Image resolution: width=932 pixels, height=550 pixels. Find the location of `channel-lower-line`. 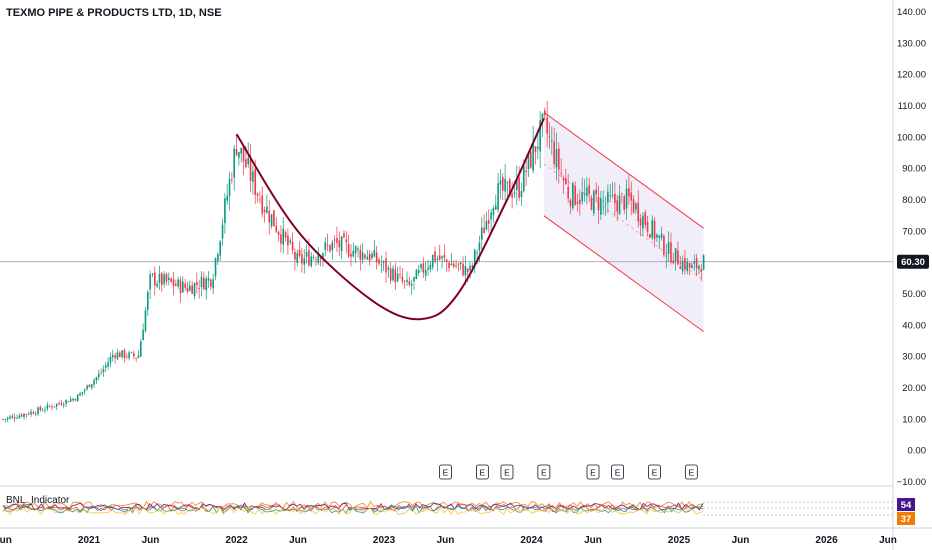

channel-lower-line is located at coordinates (623, 274).